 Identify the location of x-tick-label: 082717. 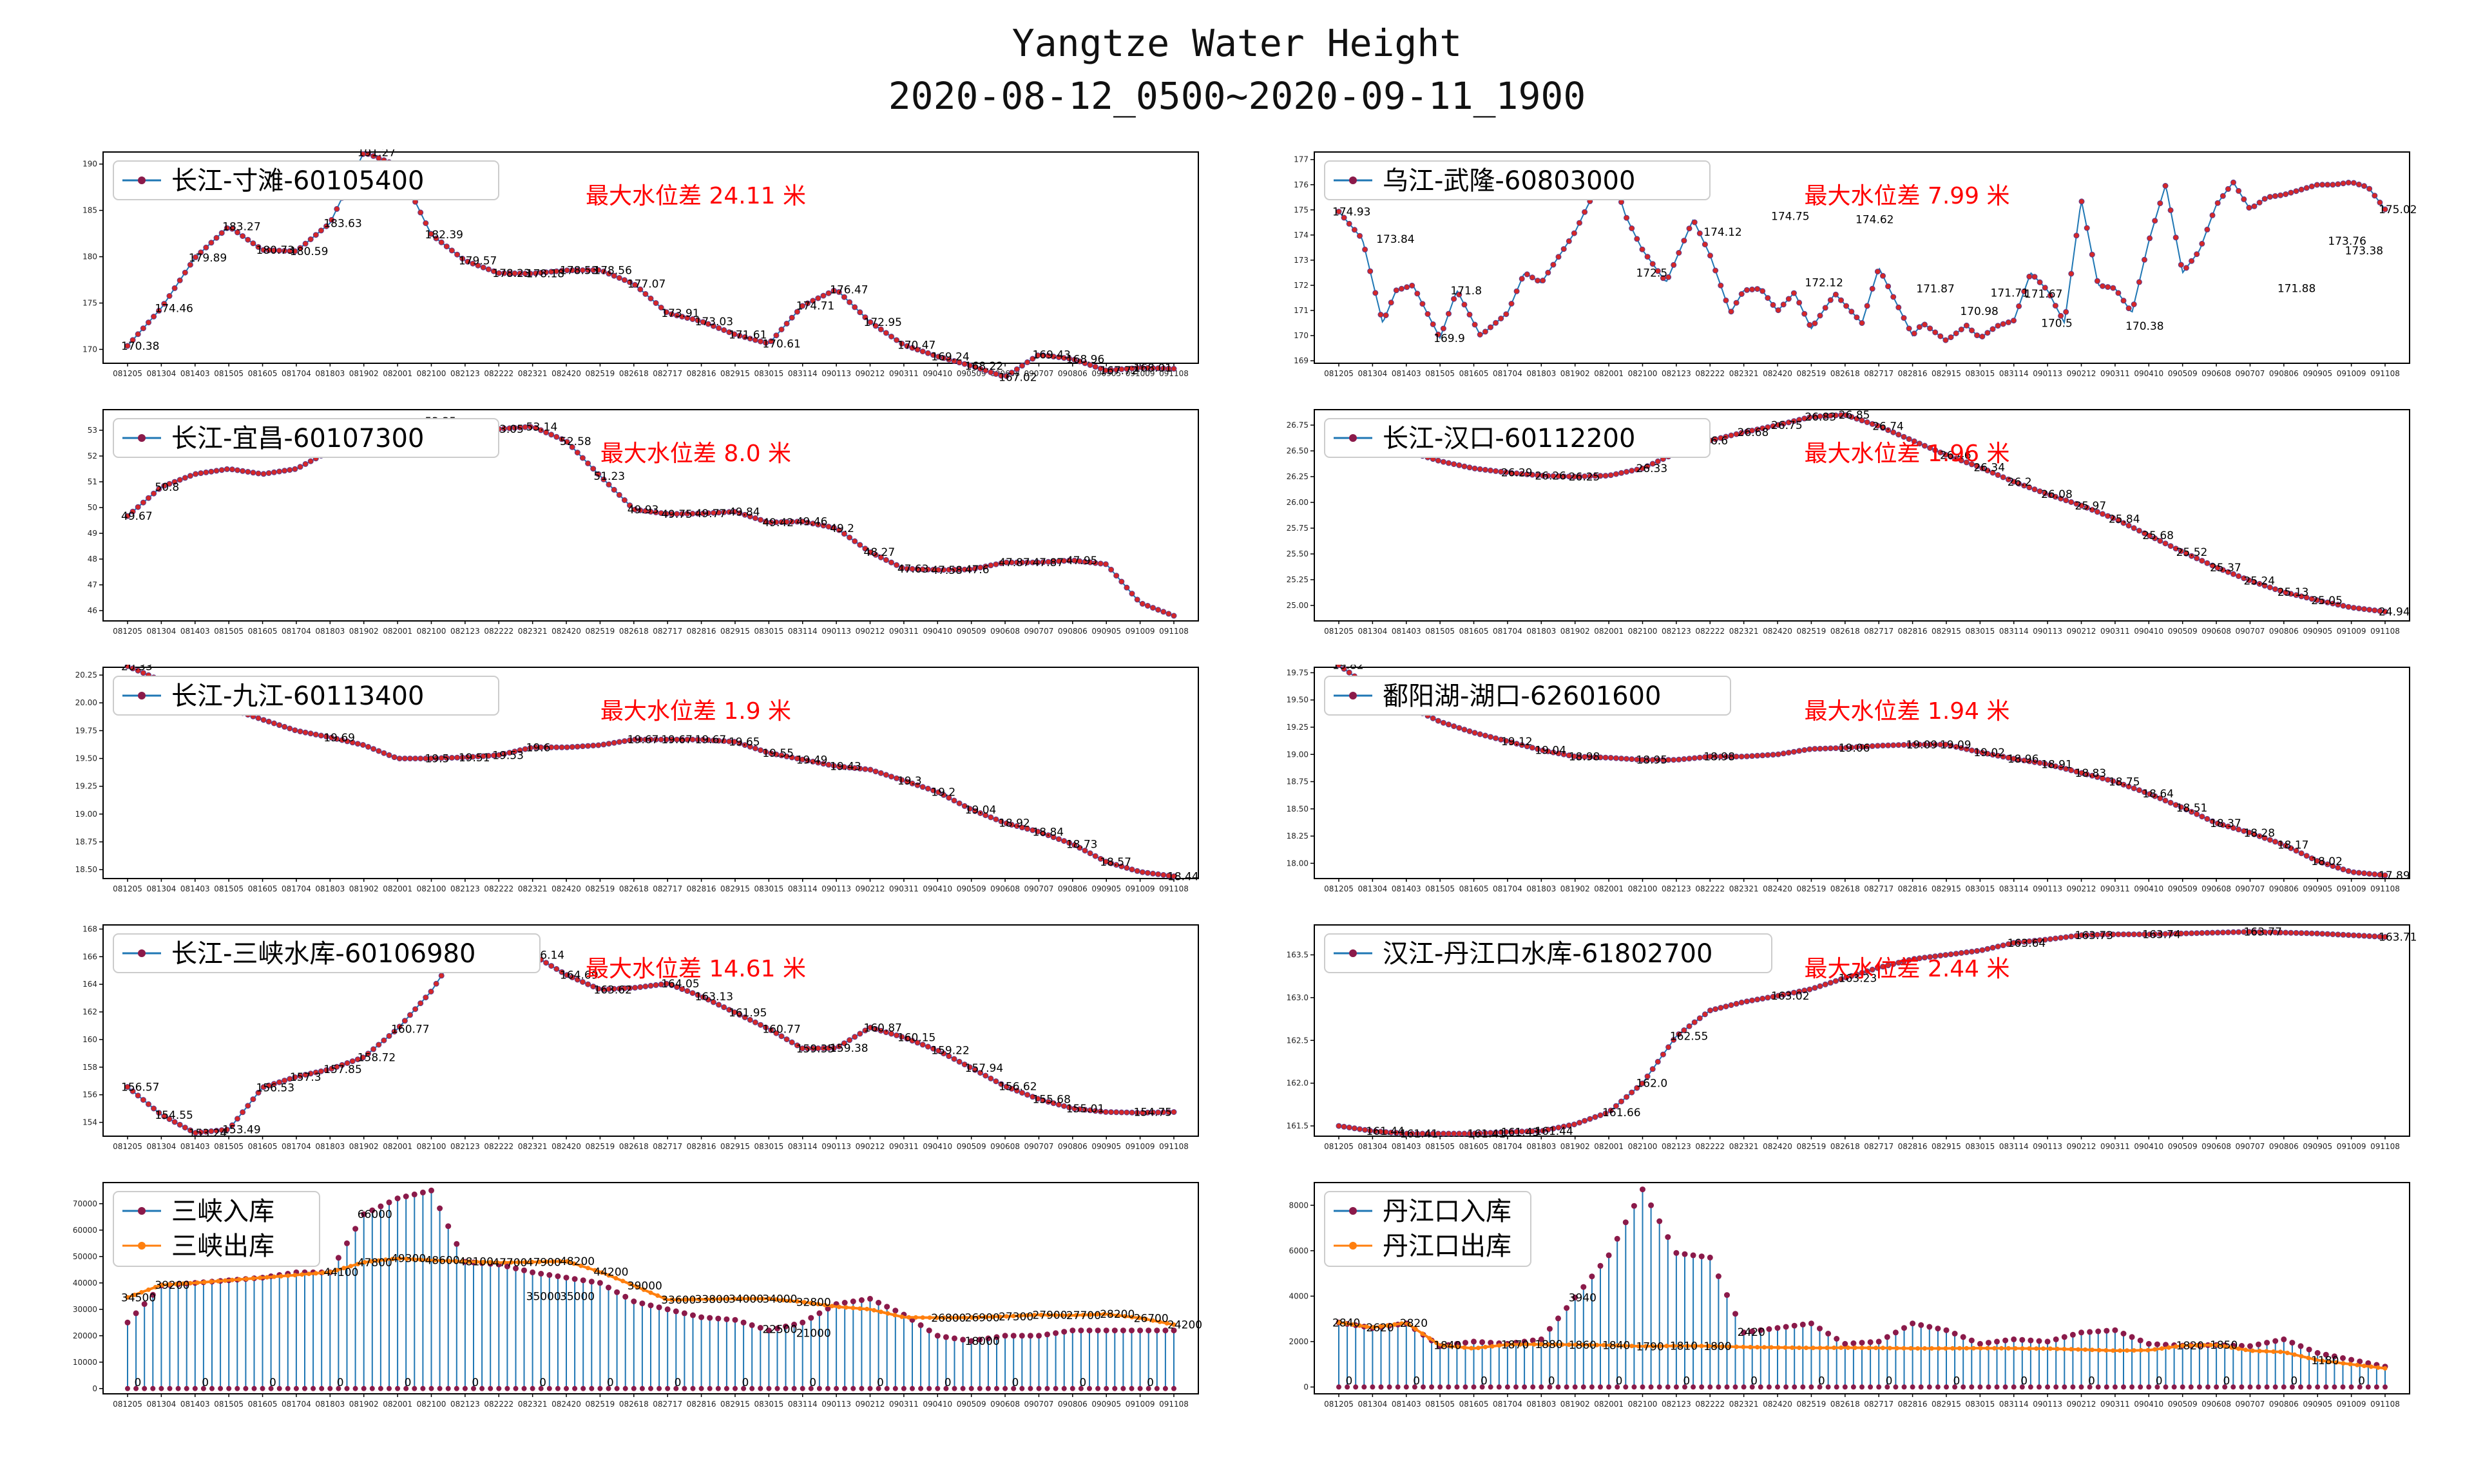
(1879, 373).